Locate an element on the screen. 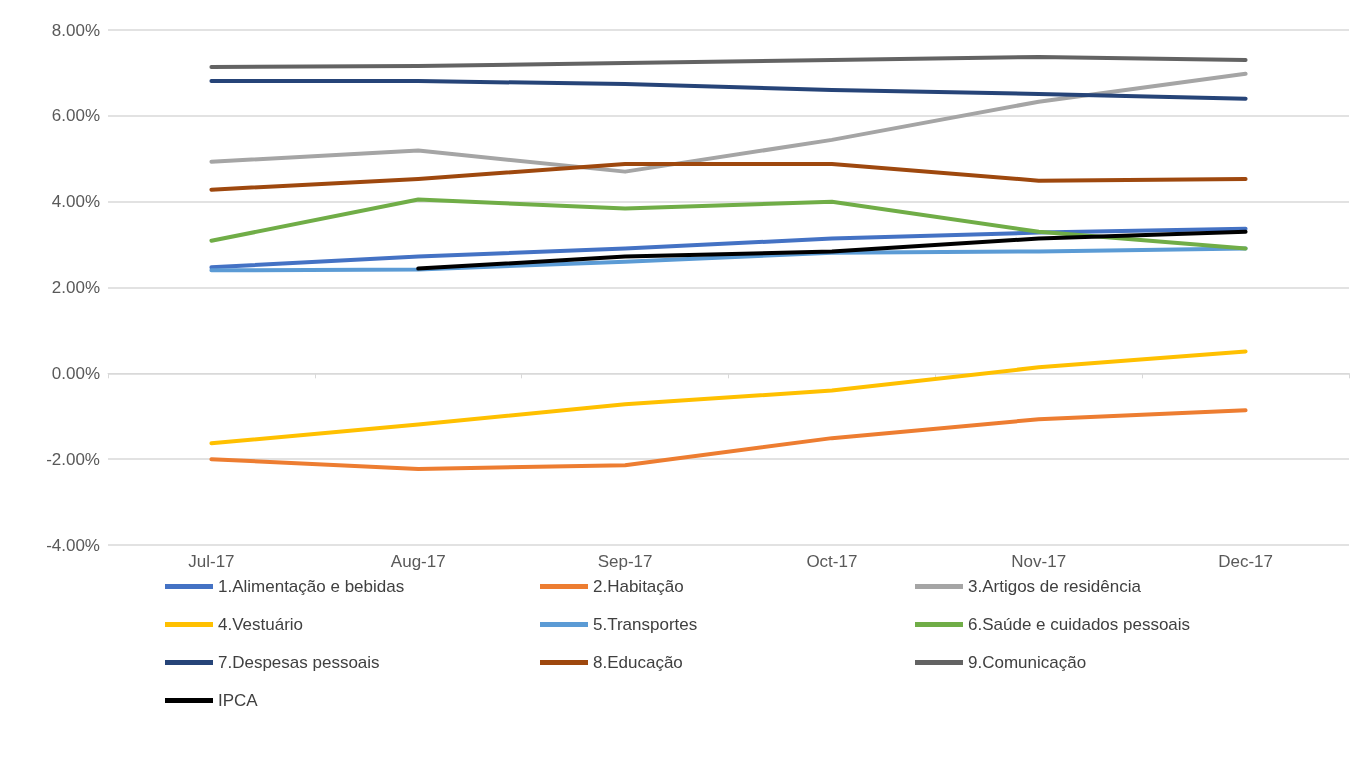 The image size is (1361, 762). legend-label: 5.Transportes is located at coordinates (645, 624).